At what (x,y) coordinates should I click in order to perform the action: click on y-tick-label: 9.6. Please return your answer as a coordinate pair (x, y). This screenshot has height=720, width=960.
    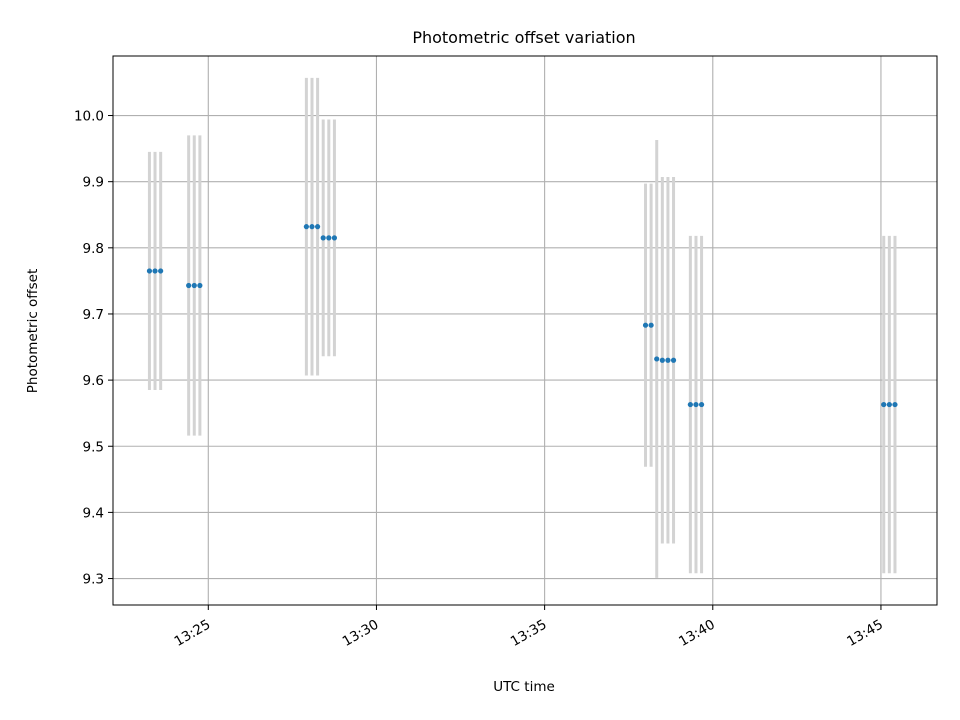
    Looking at the image, I should click on (93, 381).